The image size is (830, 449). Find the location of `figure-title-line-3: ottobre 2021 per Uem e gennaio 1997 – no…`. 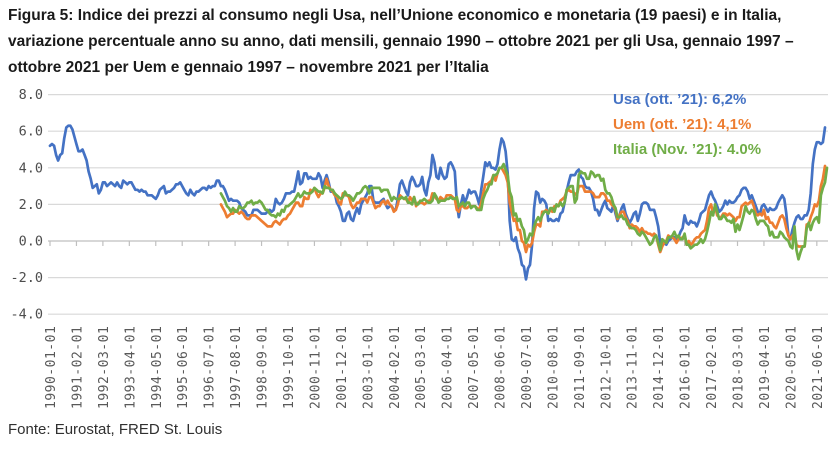

figure-title-line-3: ottobre 2021 per Uem e gennaio 1997 – no… is located at coordinates (248, 67).